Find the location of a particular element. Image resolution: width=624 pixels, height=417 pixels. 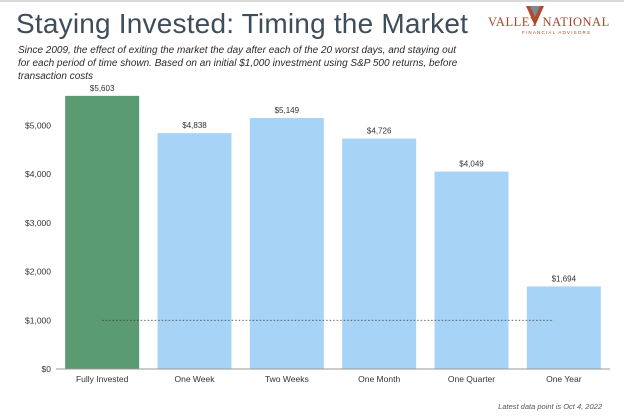

x-tick-label: One Quarter is located at coordinates (471, 379).